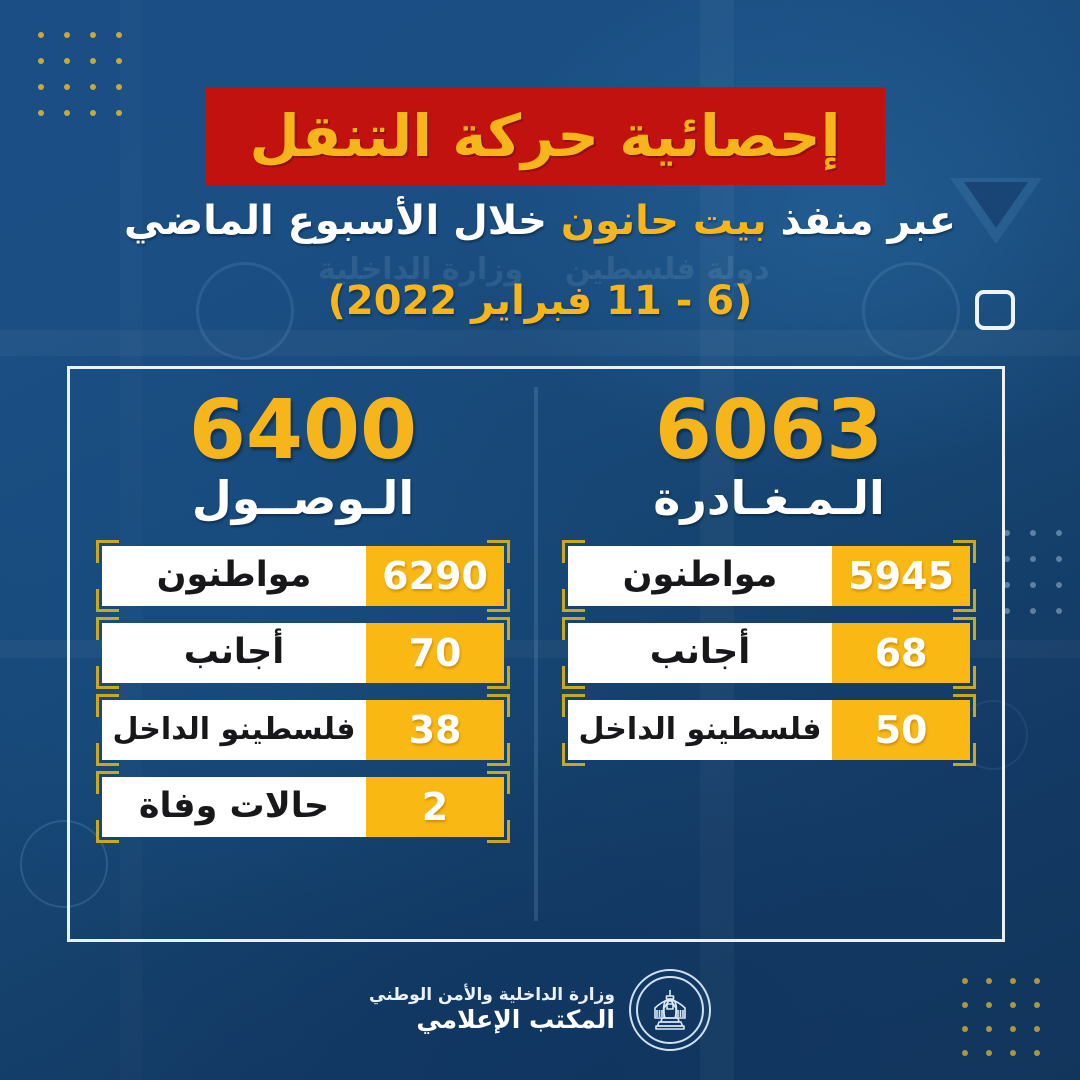  I want to click on table-row: 70 أجانب, so click(303, 652).